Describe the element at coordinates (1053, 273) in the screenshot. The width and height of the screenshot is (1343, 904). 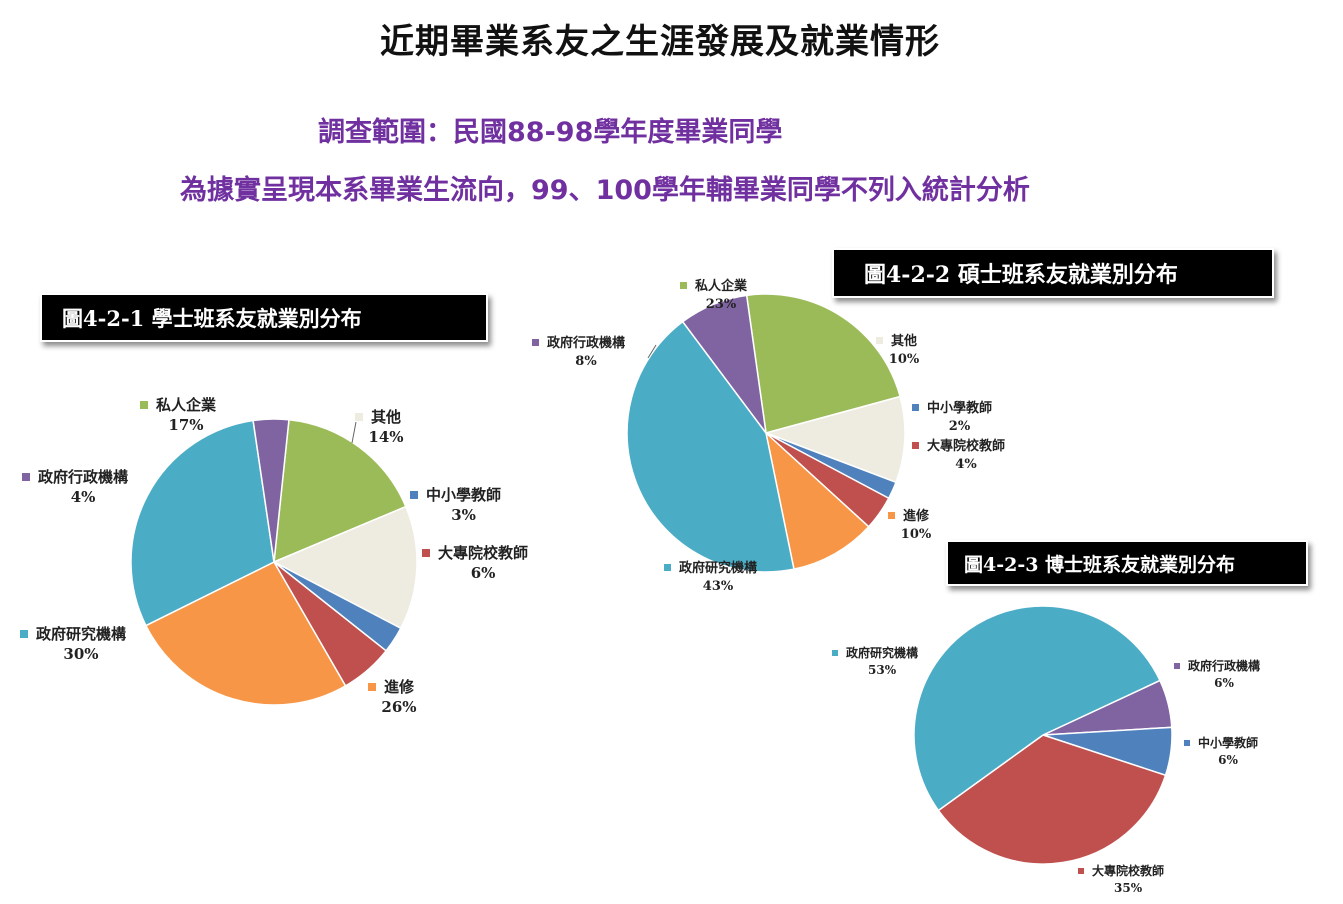
I see `master-chart-title: 圖4-2-2 碩士班系友就業別分布` at that location.